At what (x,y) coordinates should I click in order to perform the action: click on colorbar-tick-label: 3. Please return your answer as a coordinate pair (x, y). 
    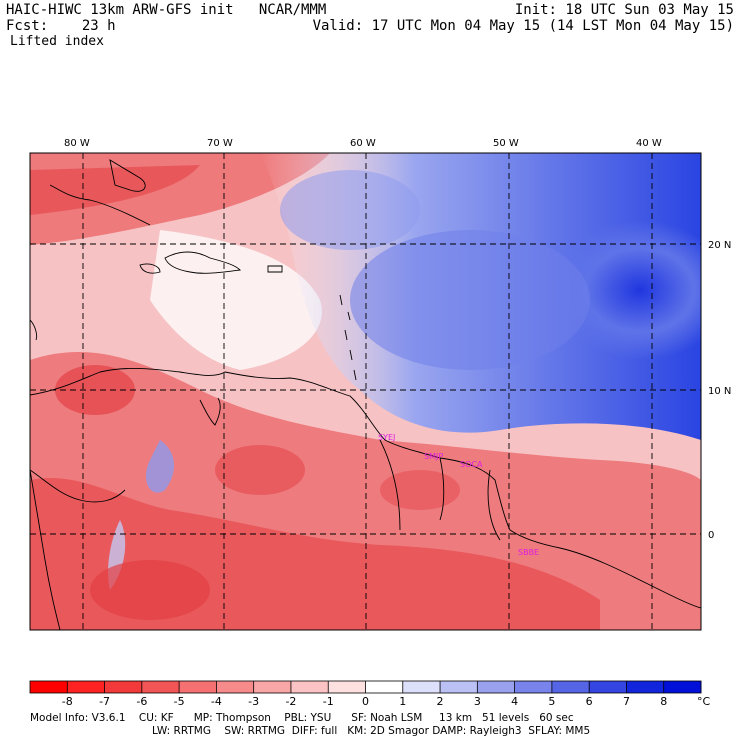
    Looking at the image, I should click on (477, 701).